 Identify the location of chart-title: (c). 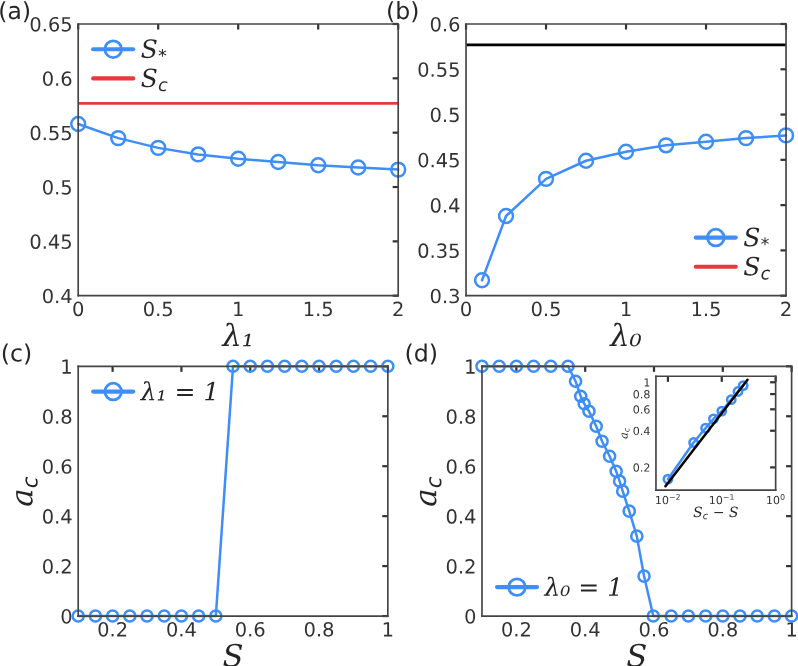
(16, 354).